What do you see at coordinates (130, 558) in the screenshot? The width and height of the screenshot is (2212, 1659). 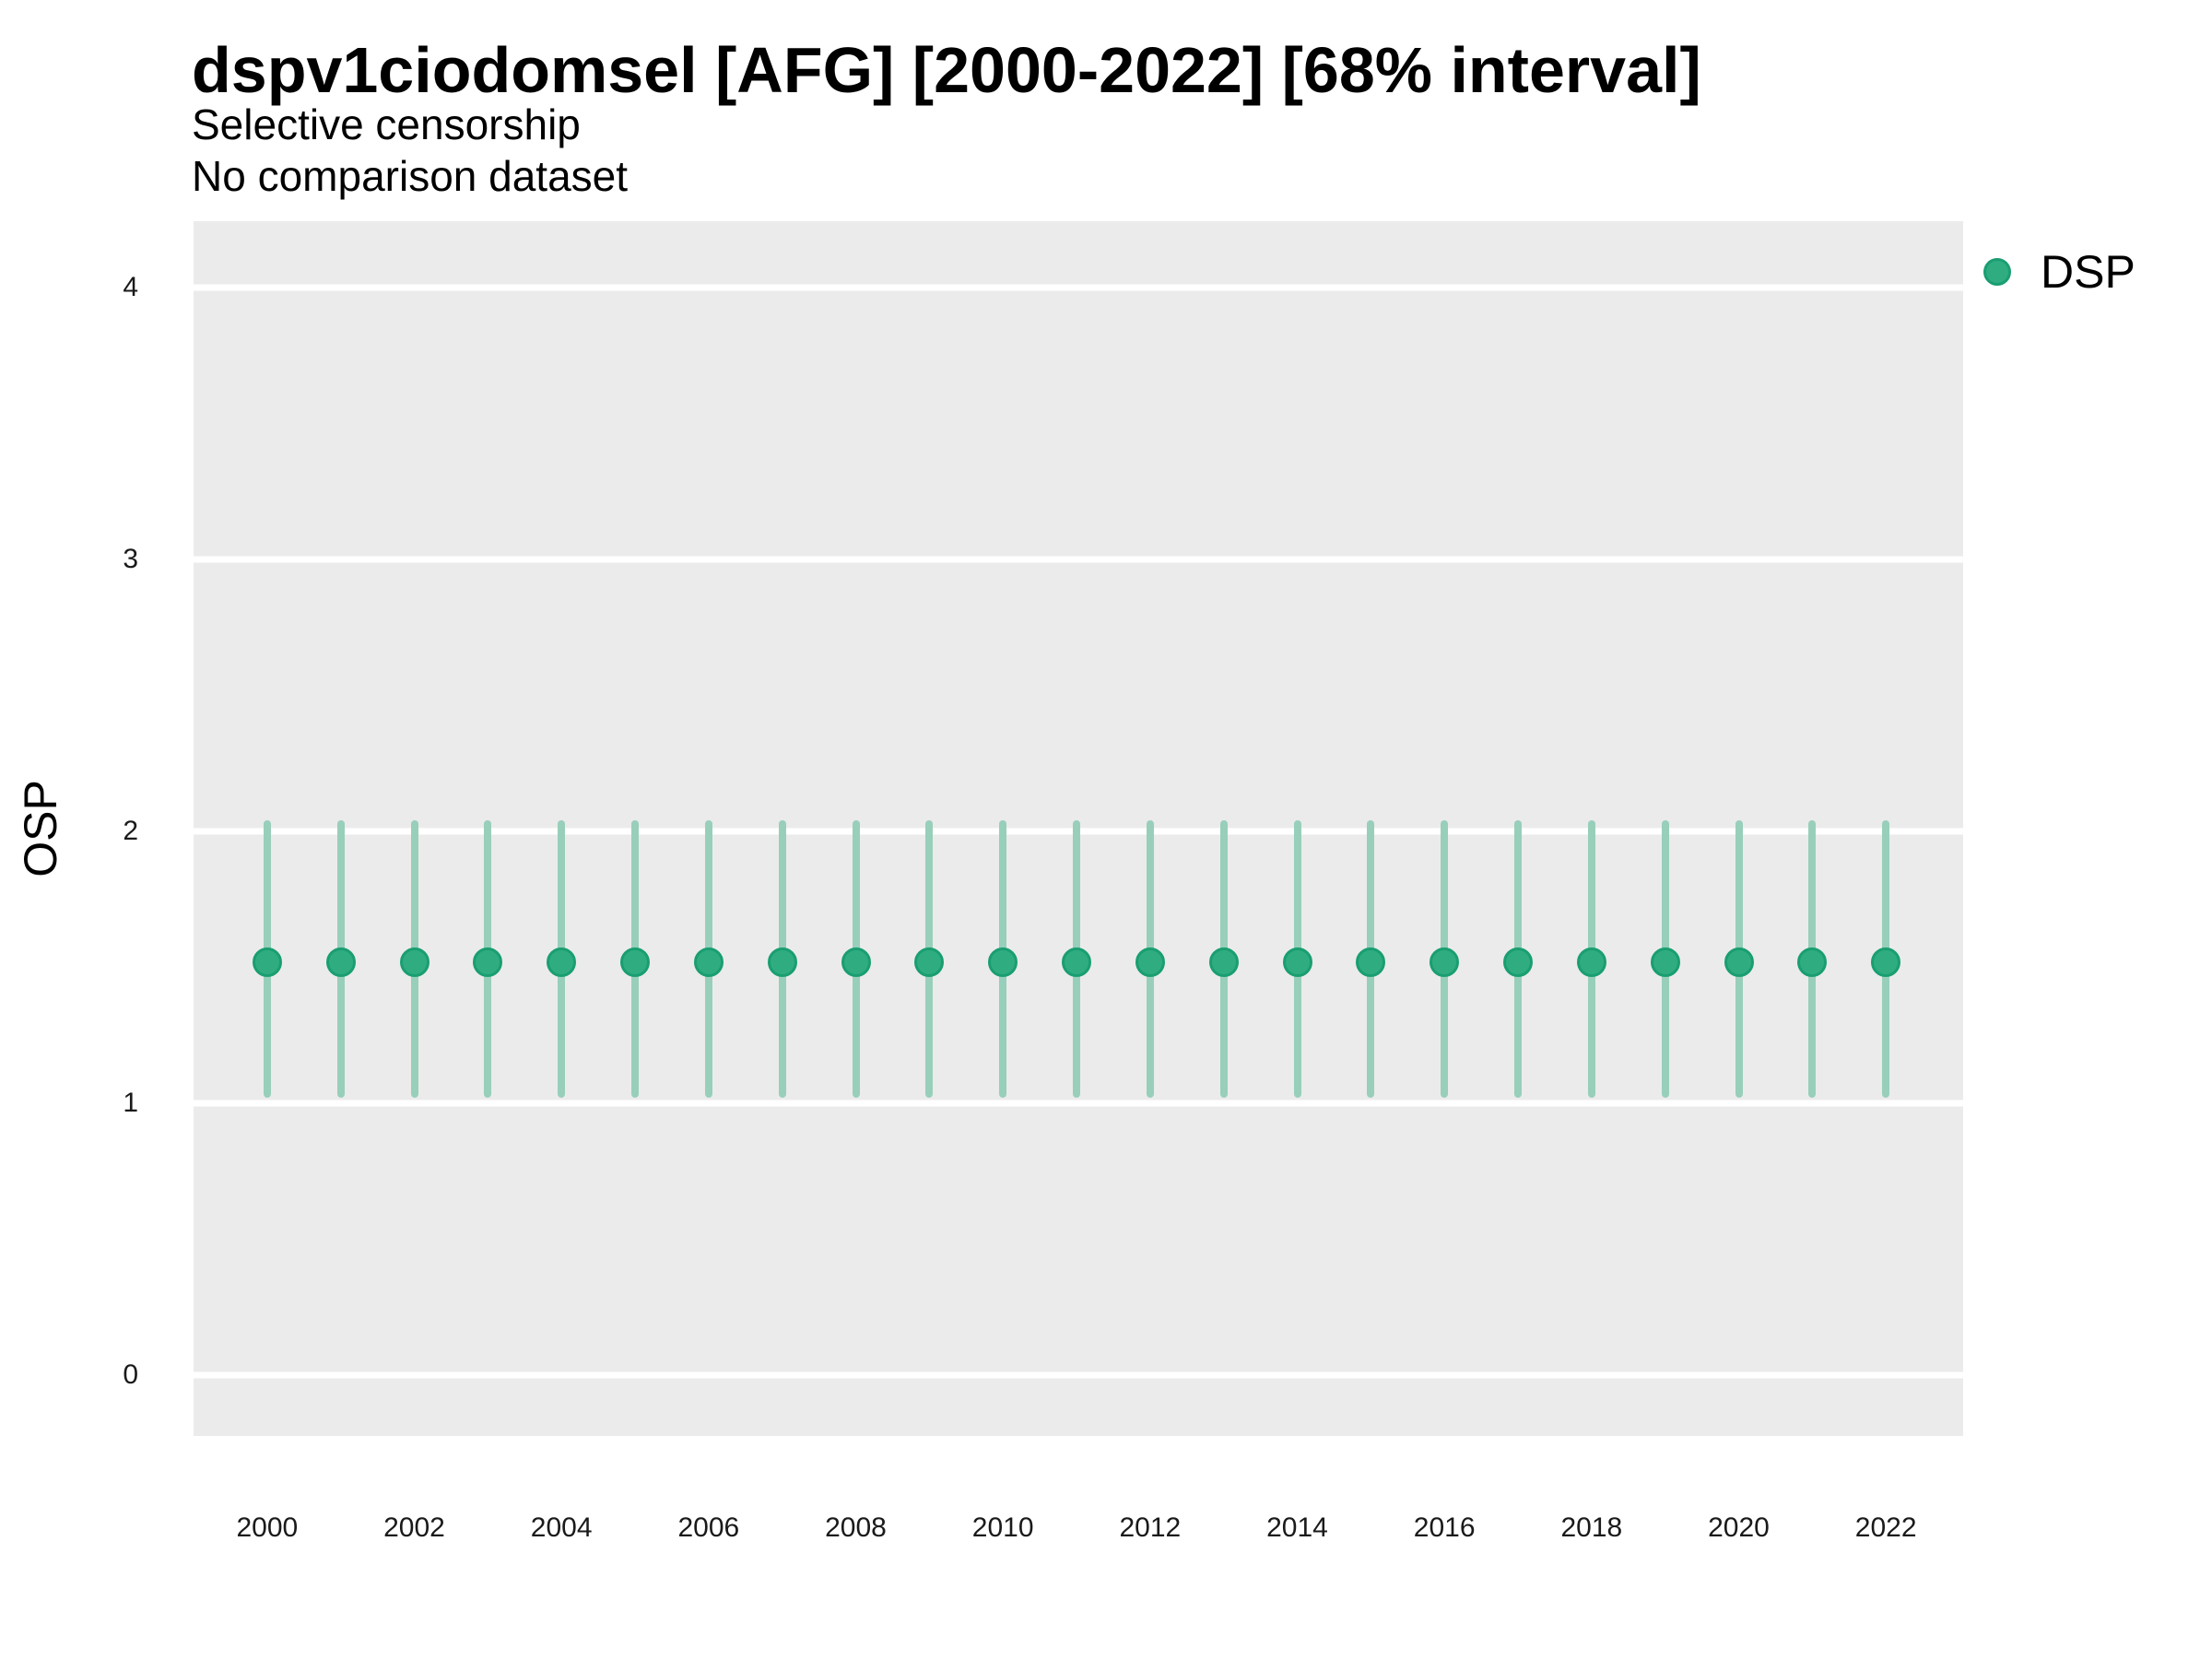 I see `y-tick-label-3: 3` at bounding box center [130, 558].